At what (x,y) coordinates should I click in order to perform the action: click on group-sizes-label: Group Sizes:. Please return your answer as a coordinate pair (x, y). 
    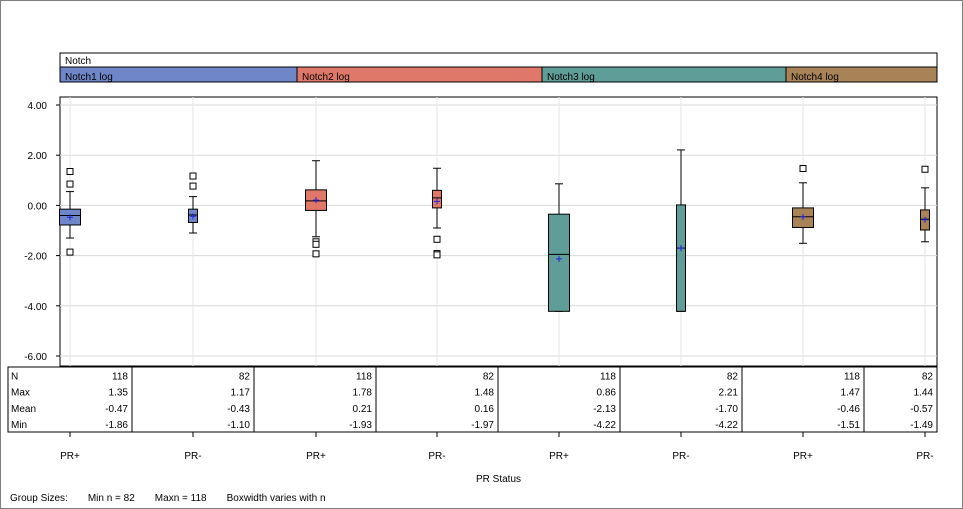
    Looking at the image, I should click on (39, 498).